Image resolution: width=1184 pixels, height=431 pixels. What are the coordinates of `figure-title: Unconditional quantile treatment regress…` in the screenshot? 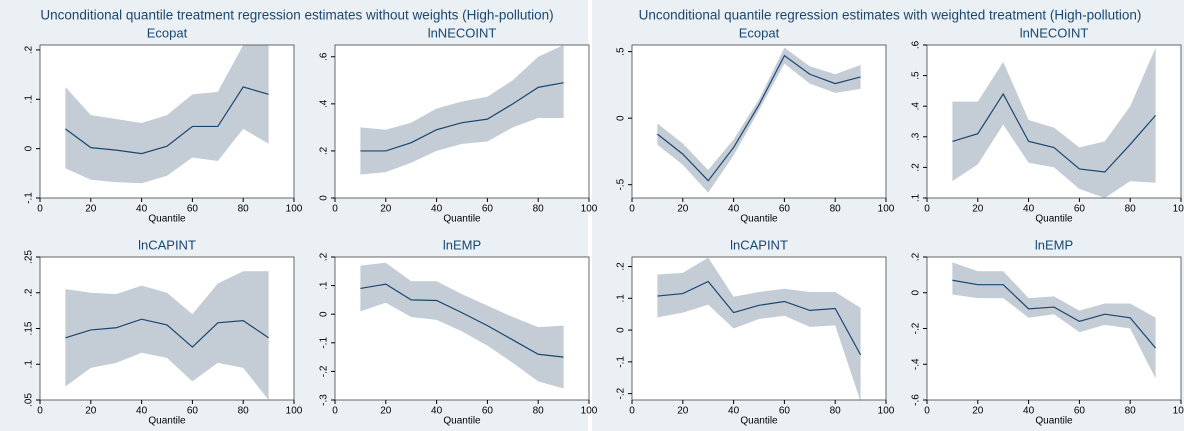 It's located at (296, 15).